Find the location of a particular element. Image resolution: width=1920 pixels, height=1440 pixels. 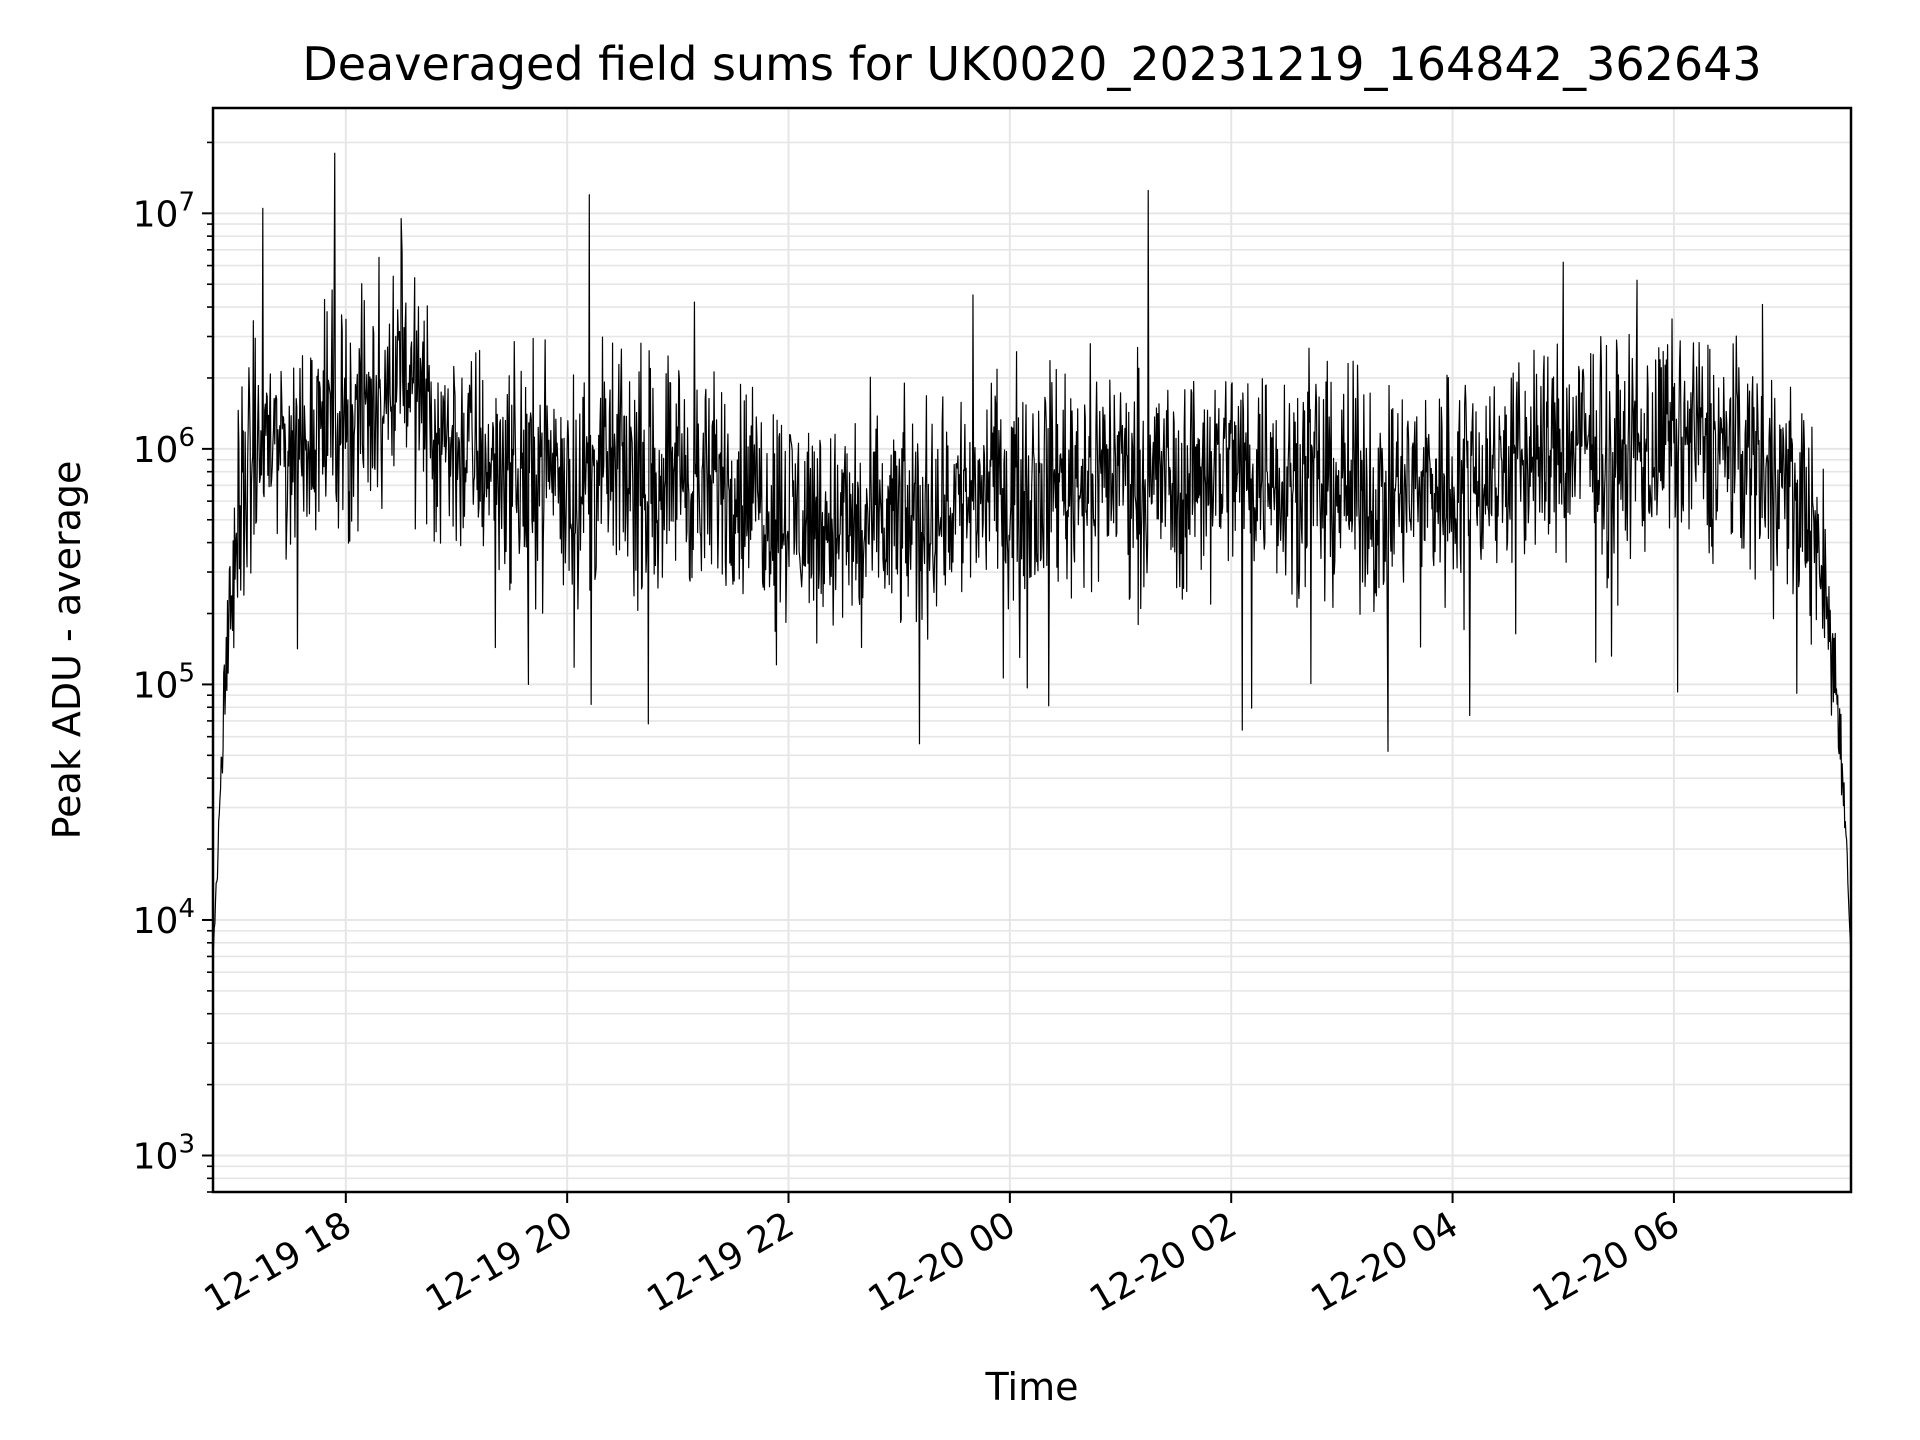

y-tick-label: 10³ is located at coordinates (164, 1154).